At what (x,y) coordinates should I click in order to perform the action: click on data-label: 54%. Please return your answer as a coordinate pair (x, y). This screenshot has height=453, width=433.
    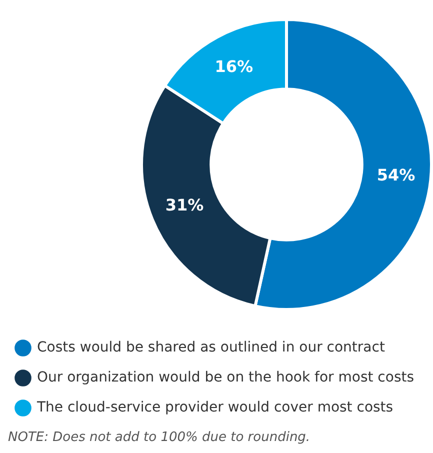
    Looking at the image, I should click on (396, 175).